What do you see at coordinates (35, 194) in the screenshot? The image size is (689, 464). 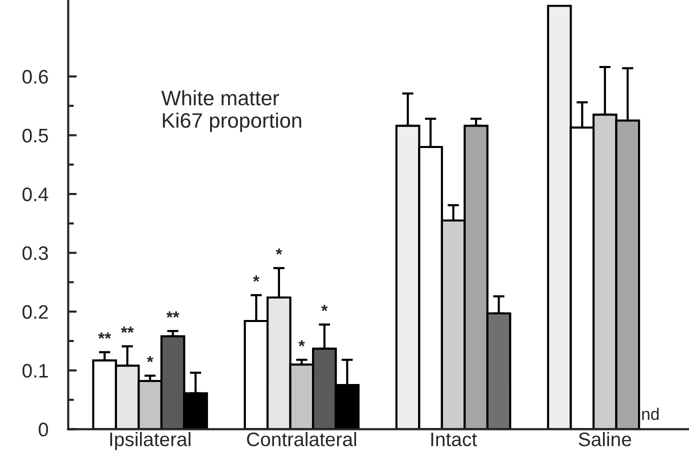 I see `y-tick-label: 0.4` at bounding box center [35, 194].